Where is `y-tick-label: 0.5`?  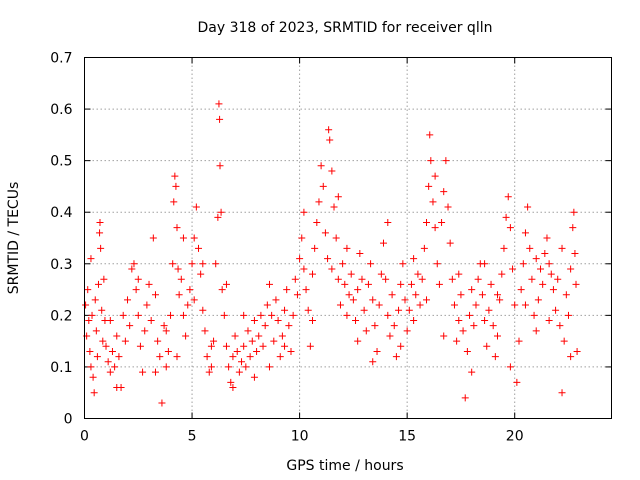 y-tick-label: 0.5 is located at coordinates (61, 162).